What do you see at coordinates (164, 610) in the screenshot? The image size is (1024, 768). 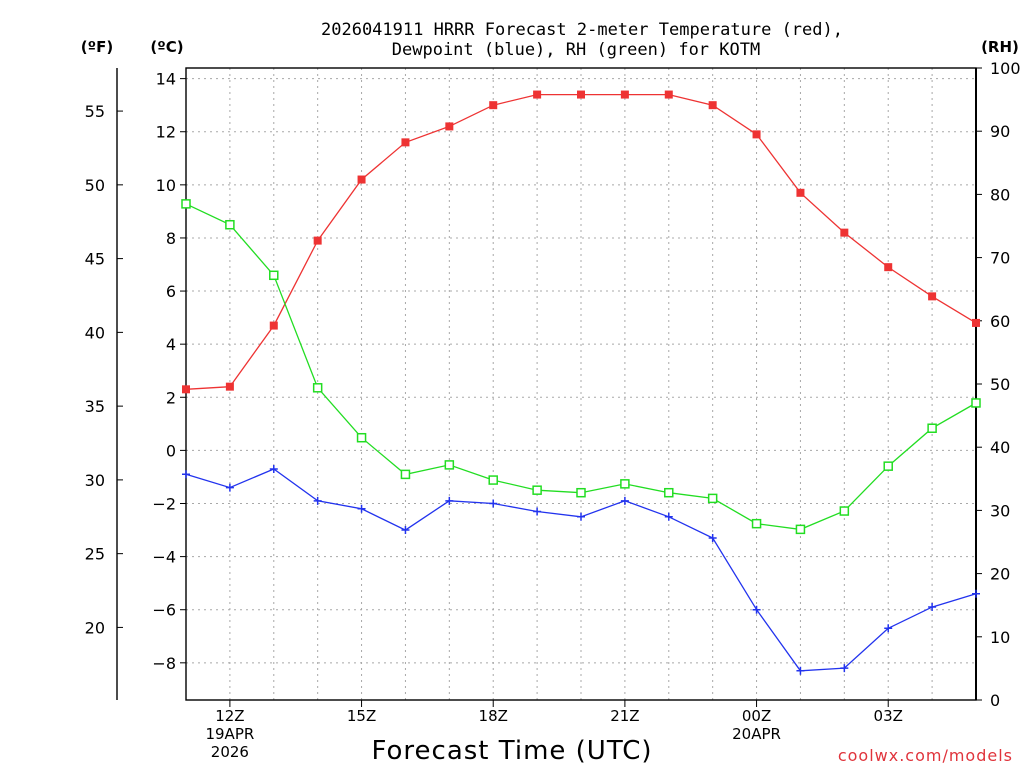 I see `celsius-tick-label: −6` at bounding box center [164, 610].